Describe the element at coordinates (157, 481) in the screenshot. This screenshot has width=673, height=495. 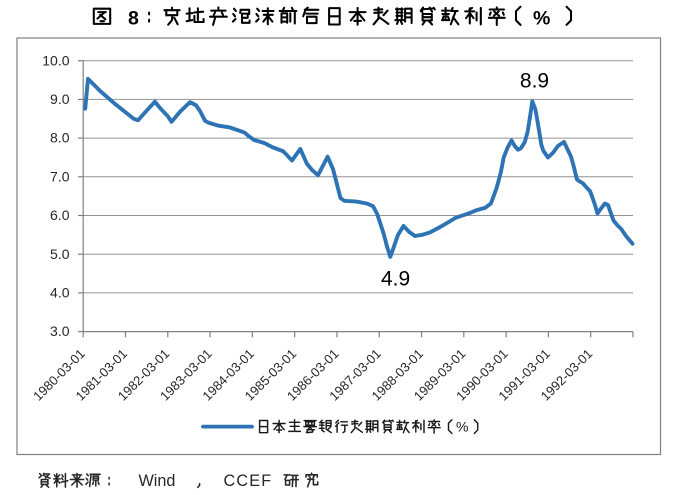
I see `svg-text: Wind` at that location.